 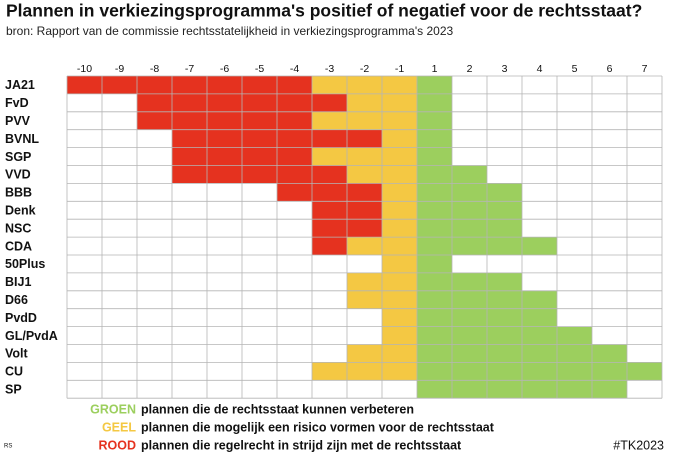 What do you see at coordinates (20, 211) in the screenshot?
I see `category-label: Denk` at bounding box center [20, 211].